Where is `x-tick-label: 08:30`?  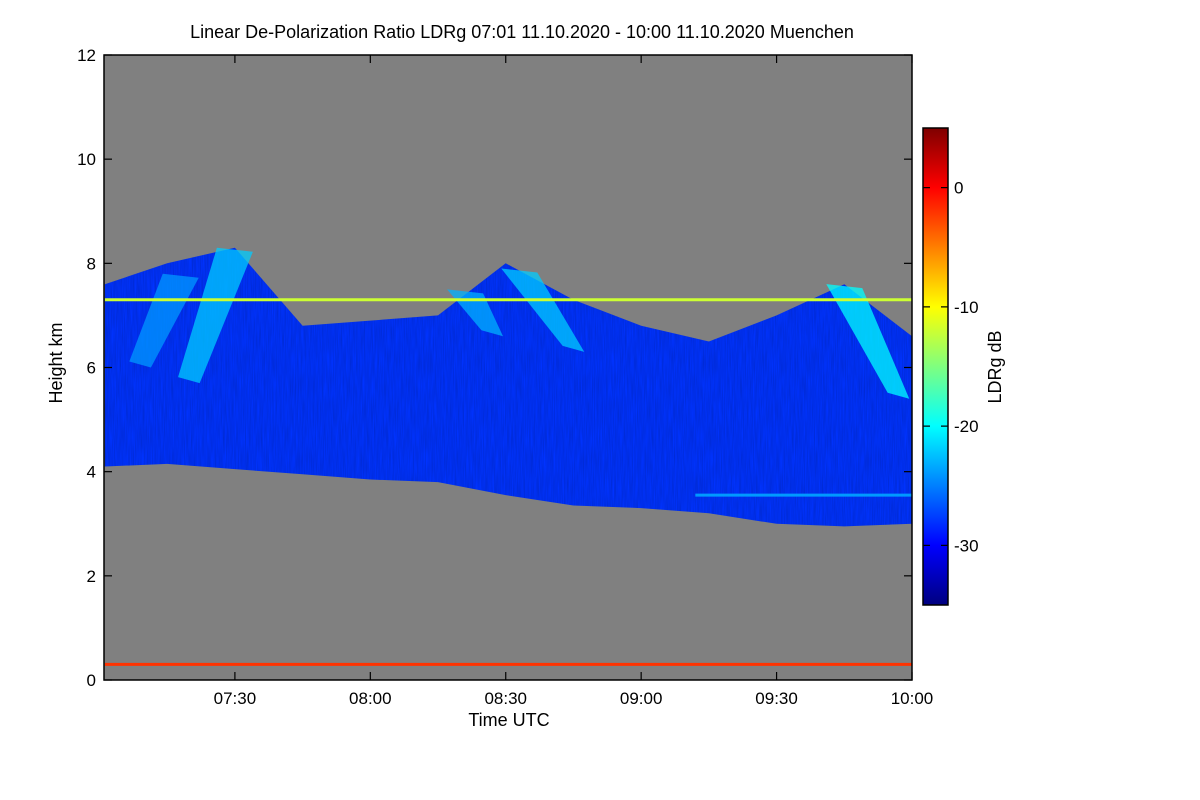
x-tick-label: 08:30 is located at coordinates (505, 698).